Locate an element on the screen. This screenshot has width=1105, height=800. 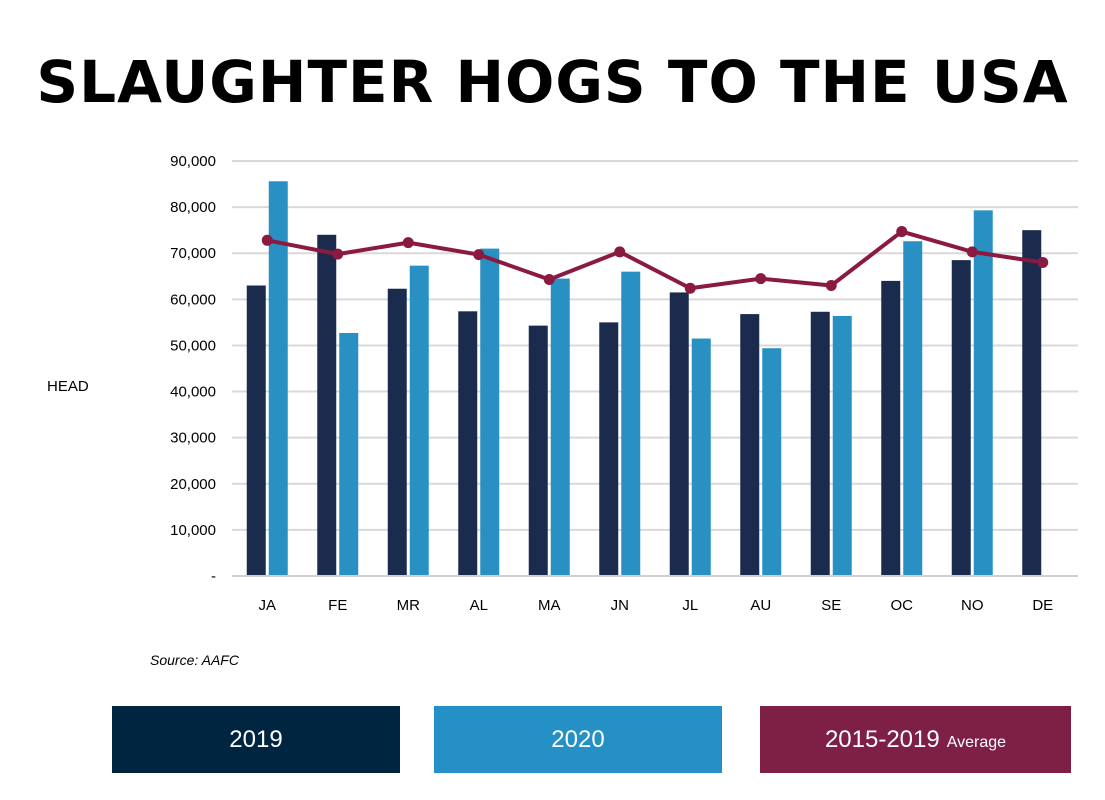
y-tick-label: 70,000 is located at coordinates (193, 253).